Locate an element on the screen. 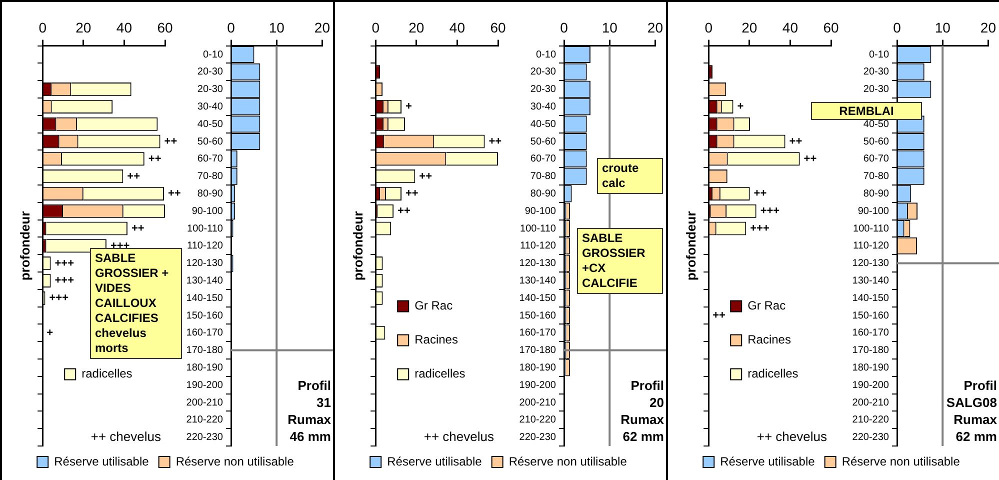  y-tick-label: 150-160 is located at coordinates (537, 316).